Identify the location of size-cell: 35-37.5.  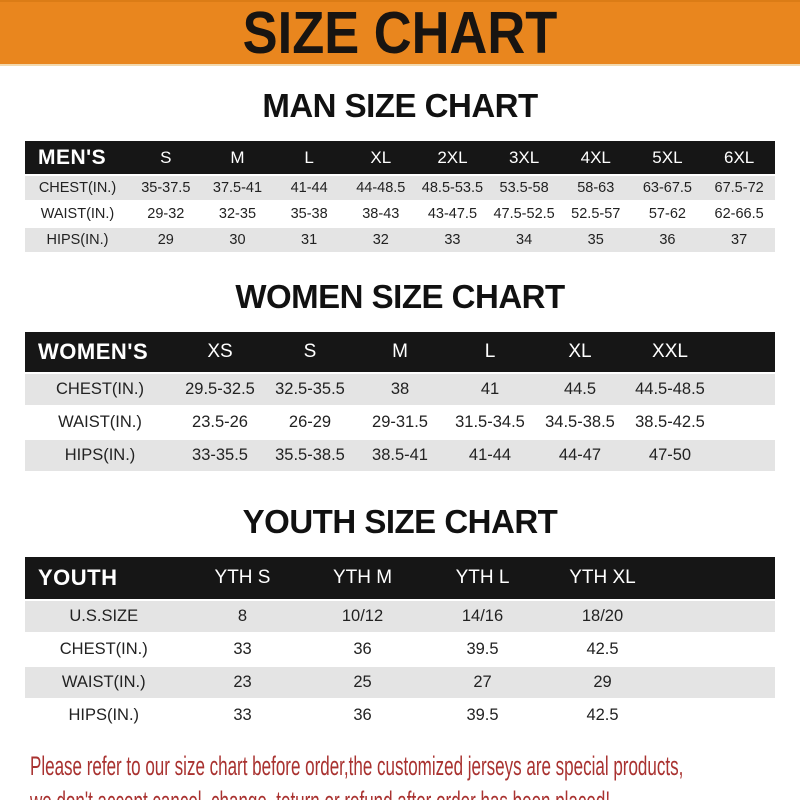
(165, 188).